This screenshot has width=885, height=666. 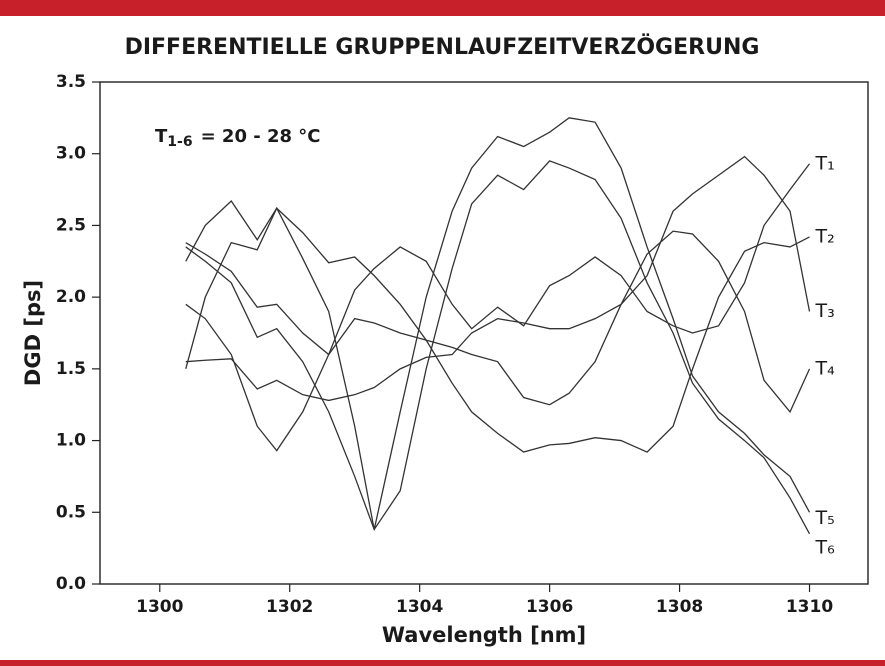 I want to click on y-tick-label: 1.5, so click(x=71, y=369).